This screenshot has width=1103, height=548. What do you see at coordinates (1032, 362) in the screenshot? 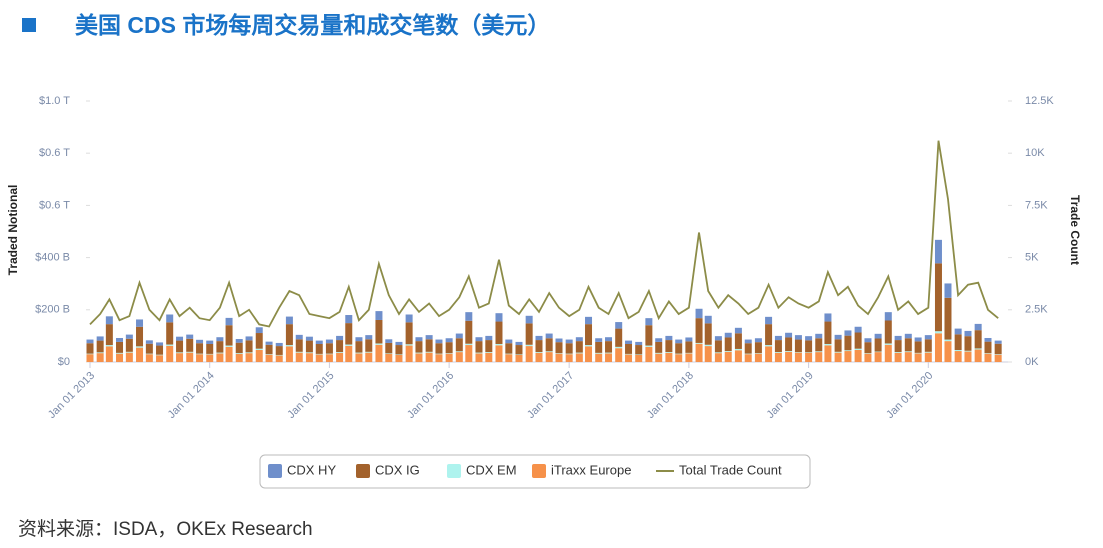
I see `y2-tick-label: 0K` at bounding box center [1032, 362].